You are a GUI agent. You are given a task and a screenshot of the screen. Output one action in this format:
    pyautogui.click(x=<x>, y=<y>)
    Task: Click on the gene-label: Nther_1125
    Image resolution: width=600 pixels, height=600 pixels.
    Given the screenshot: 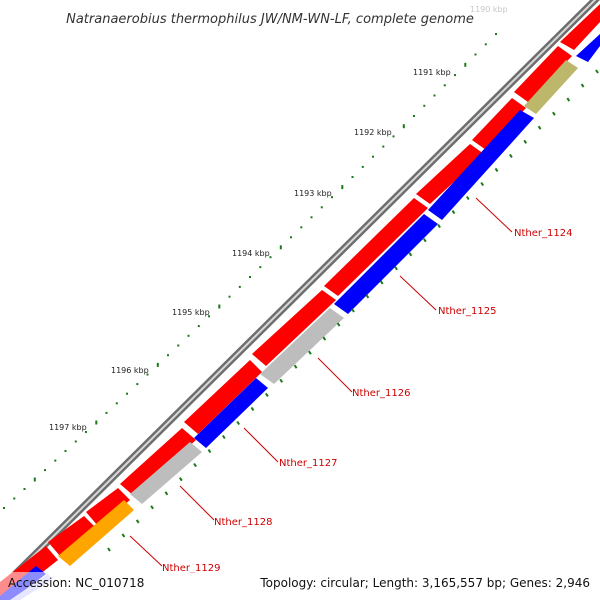 What is the action you would take?
    pyautogui.click(x=467, y=311)
    